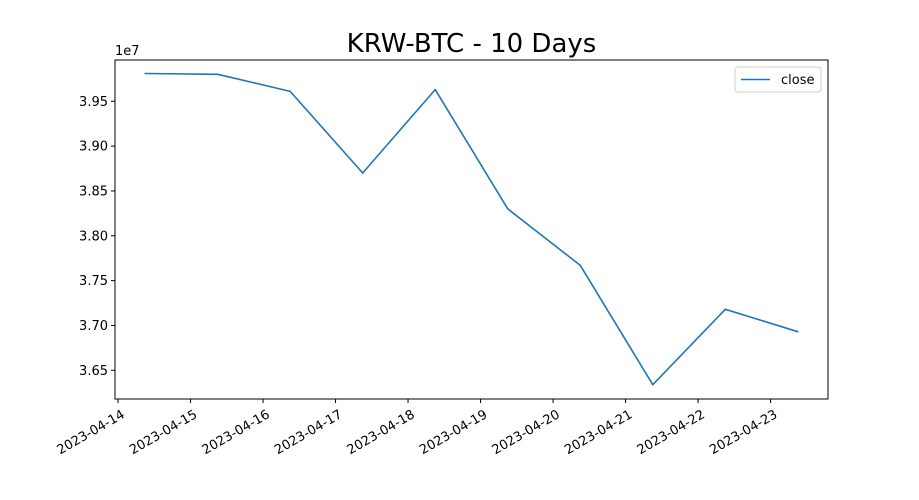  What do you see at coordinates (93, 236) in the screenshot?
I see `y-tick-label: 3.80` at bounding box center [93, 236].